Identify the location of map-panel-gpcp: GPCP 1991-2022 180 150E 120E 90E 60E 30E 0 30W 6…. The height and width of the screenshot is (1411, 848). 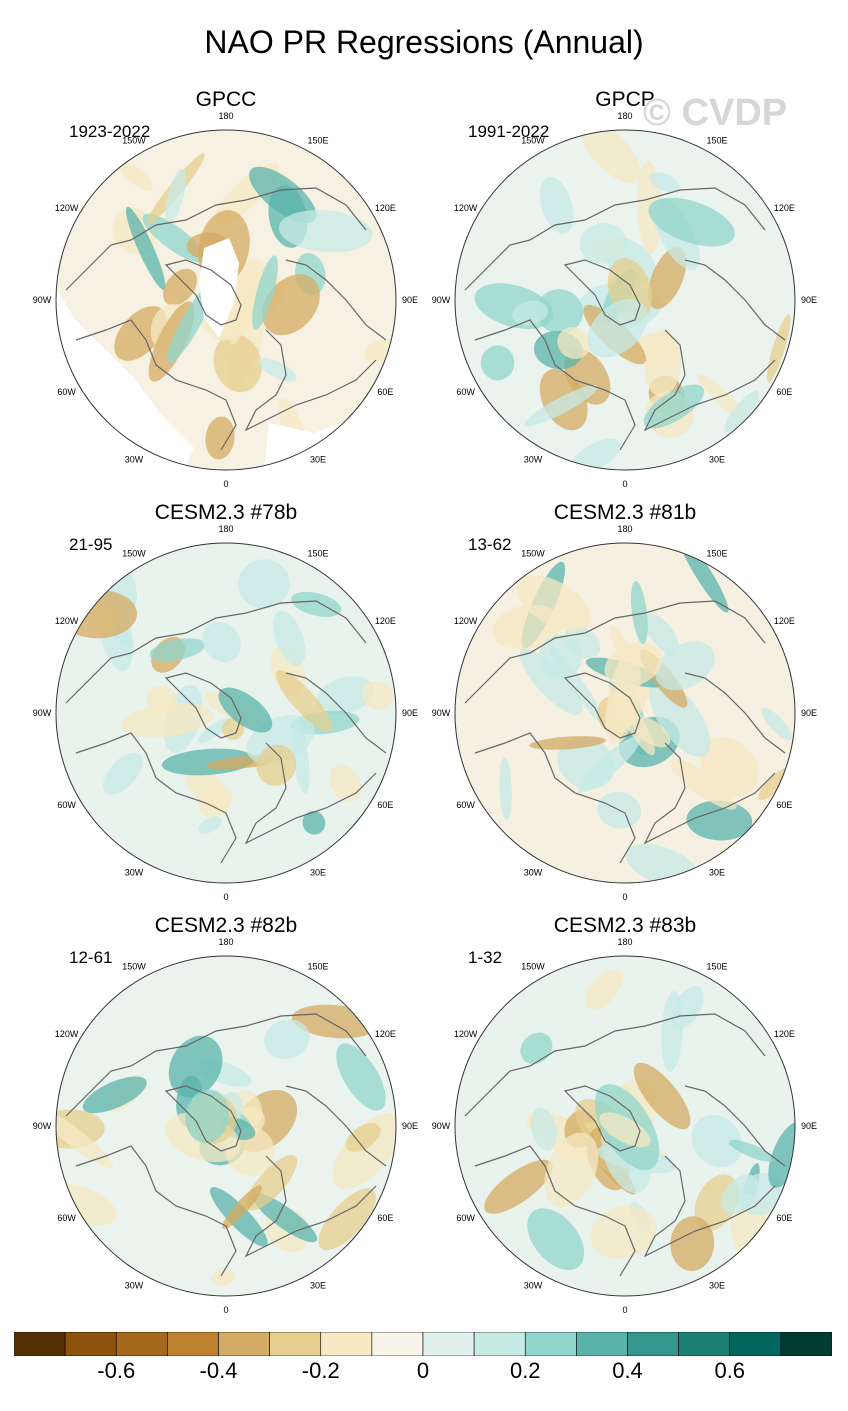
(625, 294).